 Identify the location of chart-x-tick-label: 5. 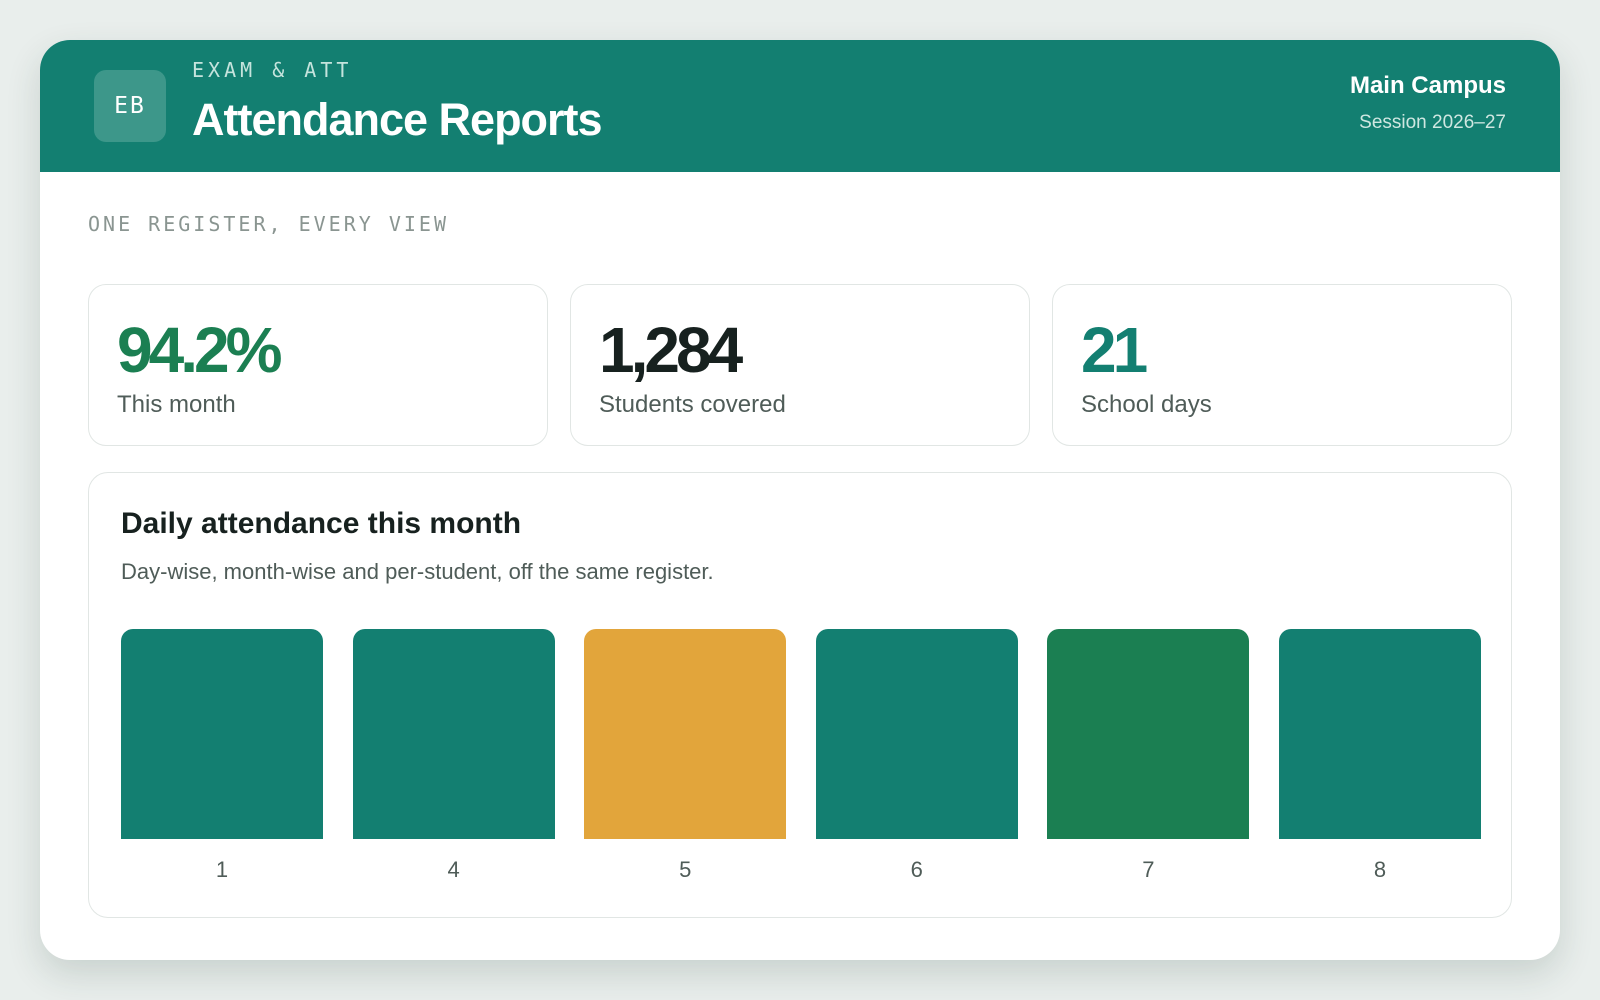
(685, 869).